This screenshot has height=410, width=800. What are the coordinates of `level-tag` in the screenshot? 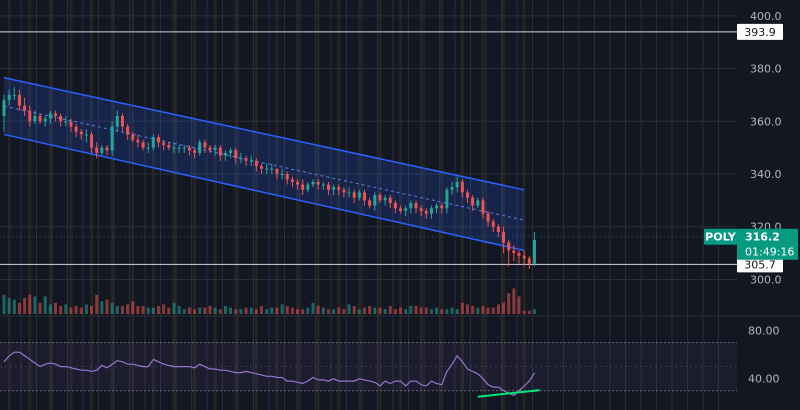 It's located at (760, 31).